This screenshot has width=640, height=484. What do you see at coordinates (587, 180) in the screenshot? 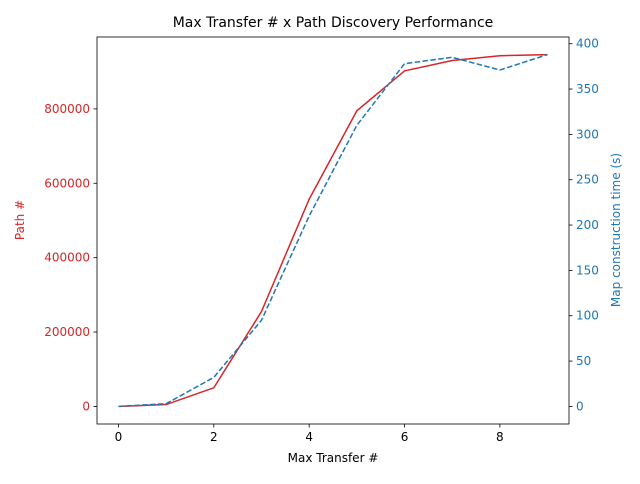
I see `y-right-tick-label: 250` at bounding box center [587, 180].